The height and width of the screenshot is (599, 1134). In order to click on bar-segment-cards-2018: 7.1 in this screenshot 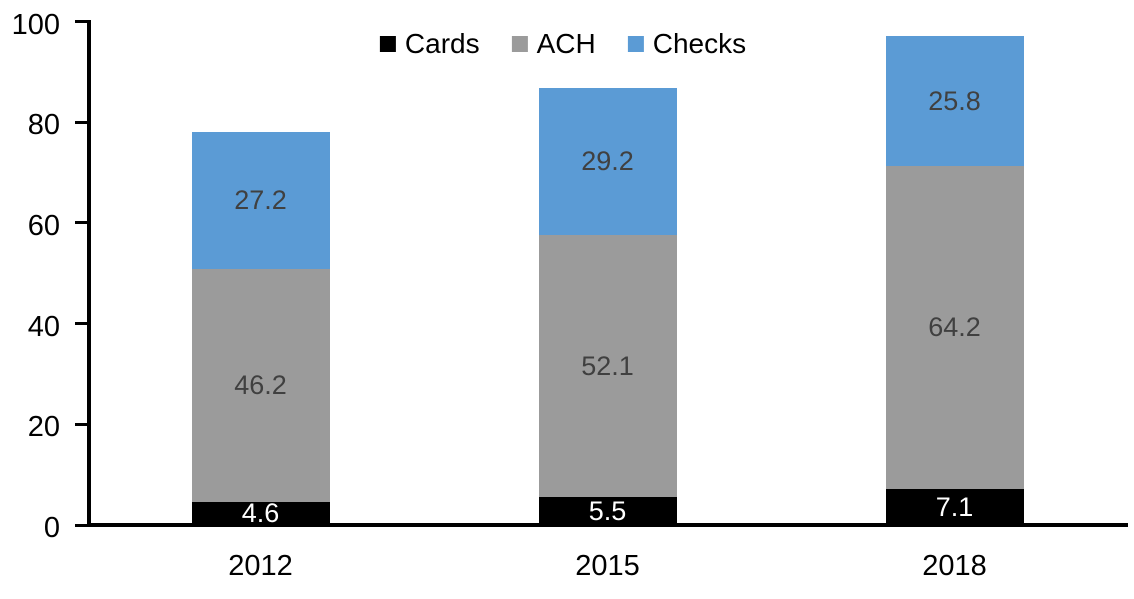, I will do `click(954, 507)`.